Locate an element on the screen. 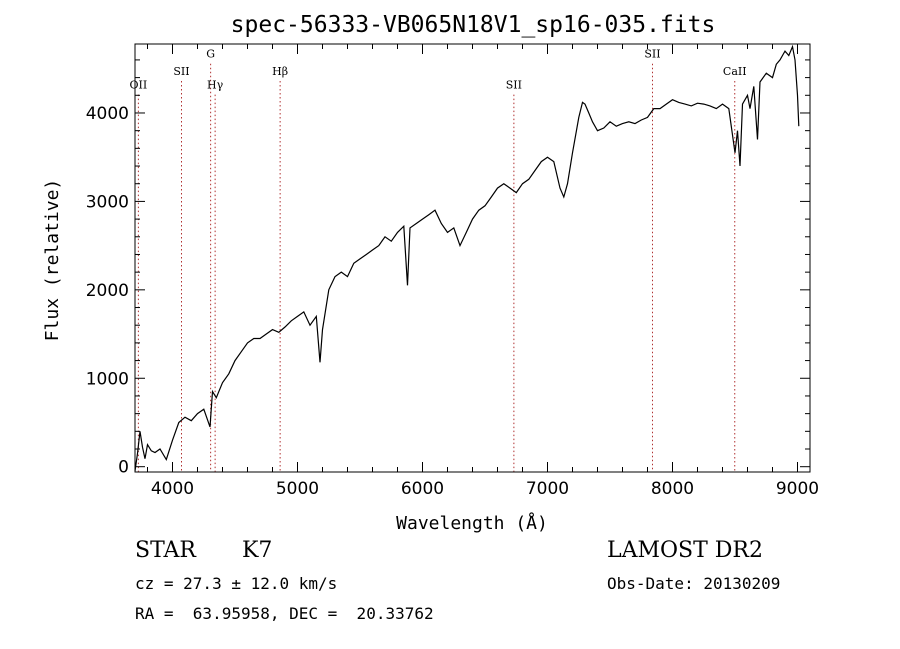 The height and width of the screenshot is (649, 900). x-tick-label: 5000 is located at coordinates (297, 489).